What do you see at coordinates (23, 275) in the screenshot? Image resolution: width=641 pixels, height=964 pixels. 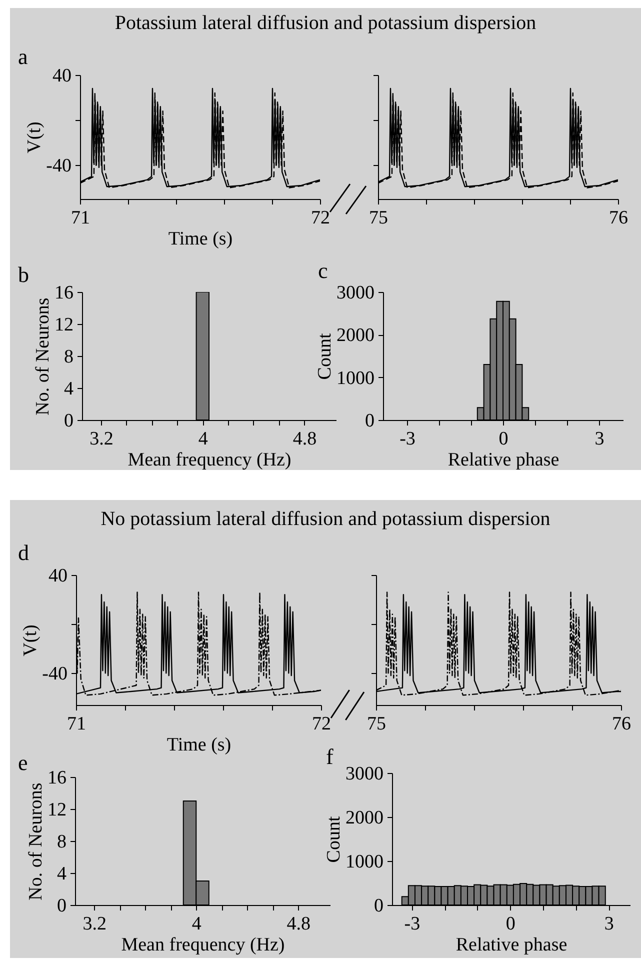 I see `text: b` at bounding box center [23, 275].